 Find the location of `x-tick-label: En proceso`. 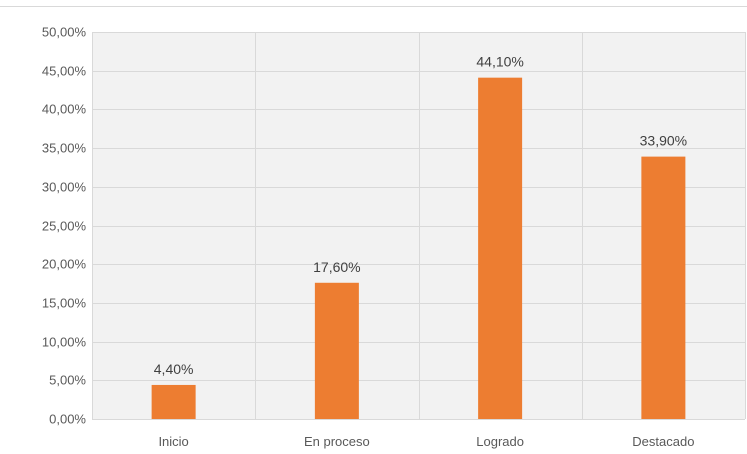

x-tick-label: En proceso is located at coordinates (337, 441).